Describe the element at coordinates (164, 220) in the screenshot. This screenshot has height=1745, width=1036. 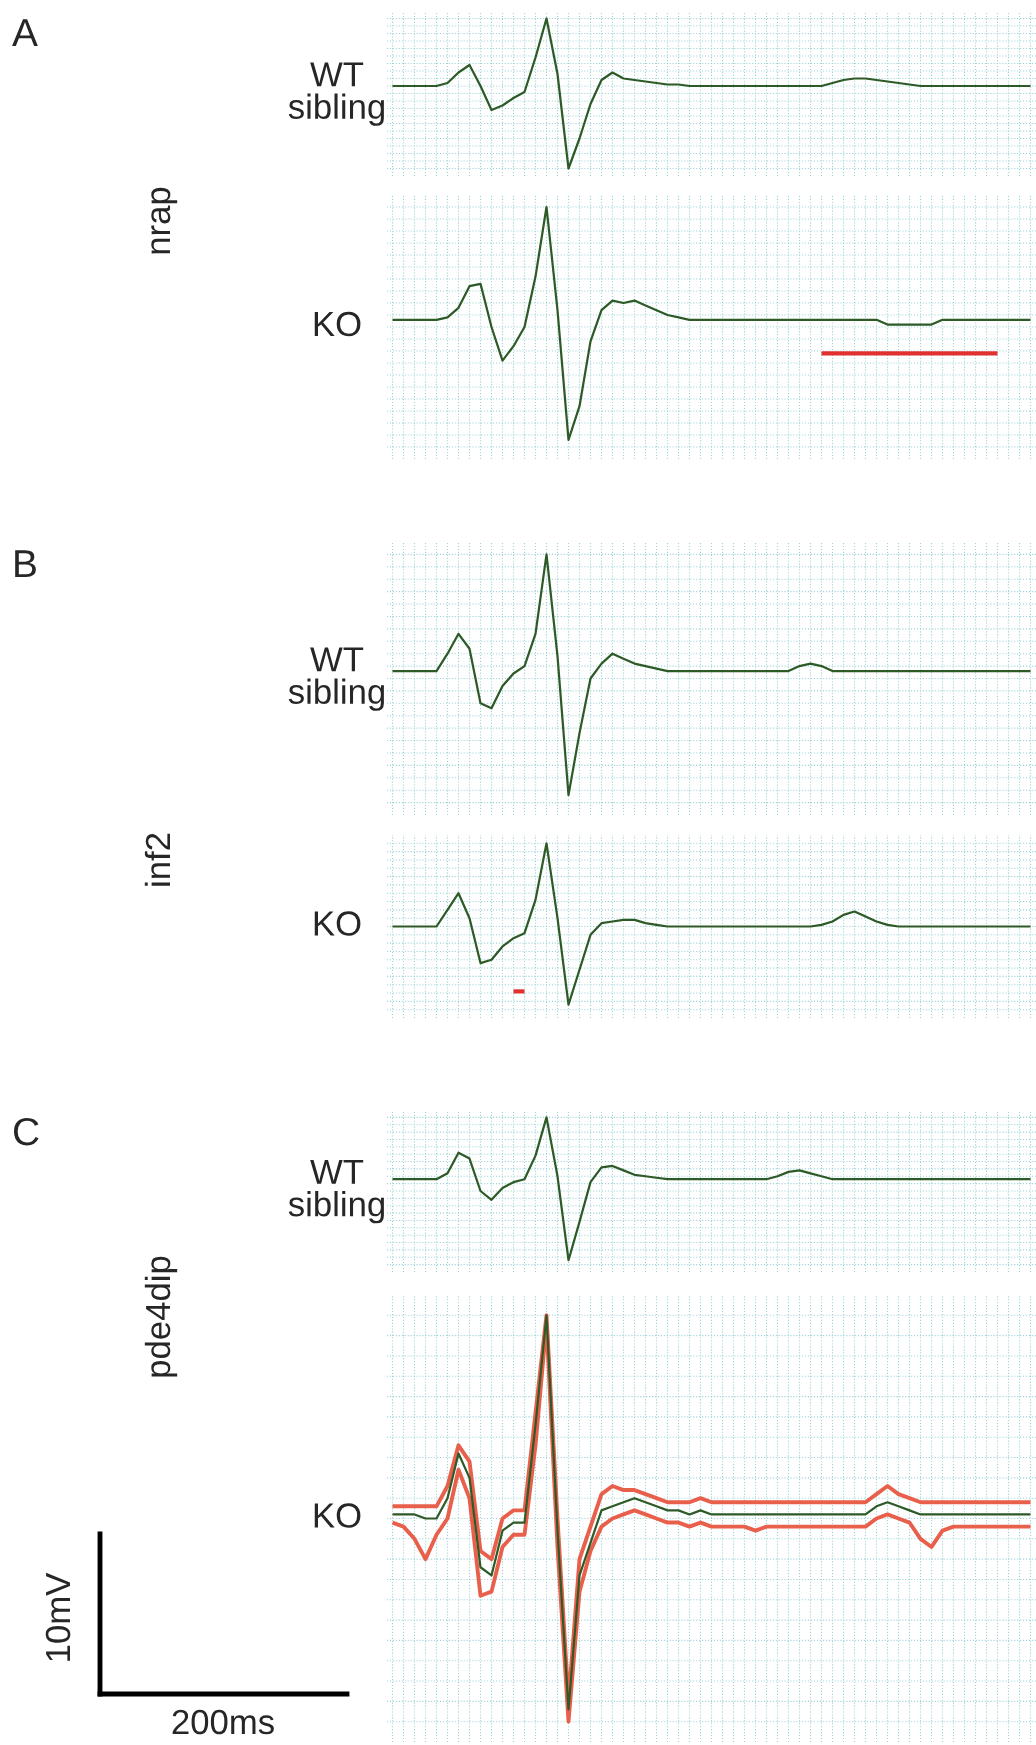
I see `text: nrap` at that location.